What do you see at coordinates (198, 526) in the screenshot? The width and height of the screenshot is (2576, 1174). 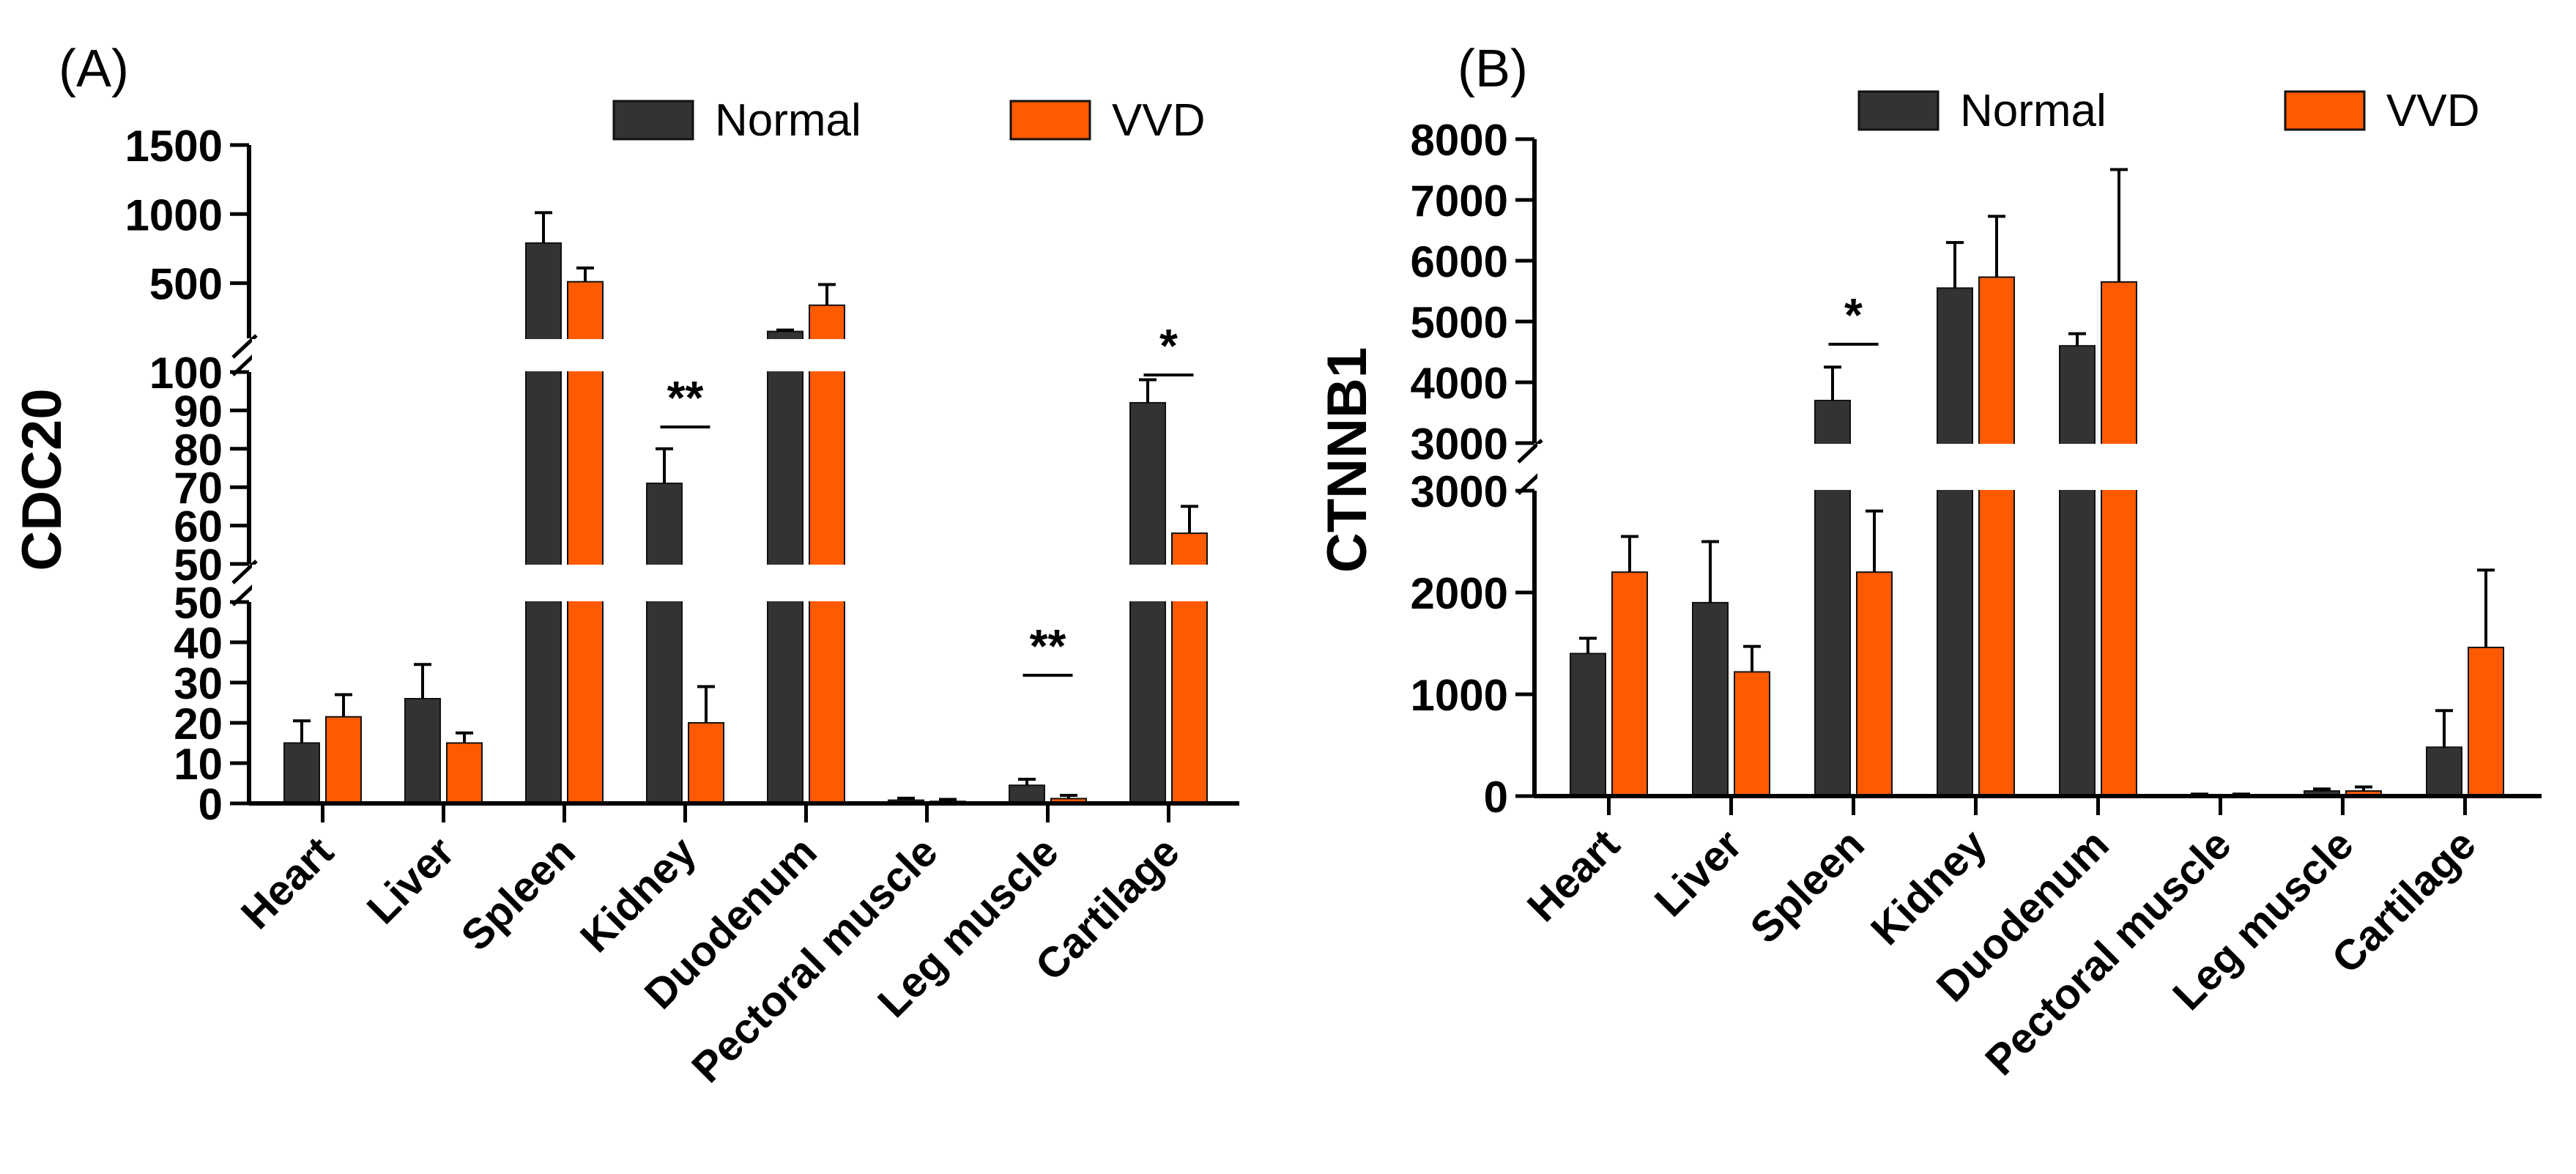 I see `y-tick-label: 60` at bounding box center [198, 526].